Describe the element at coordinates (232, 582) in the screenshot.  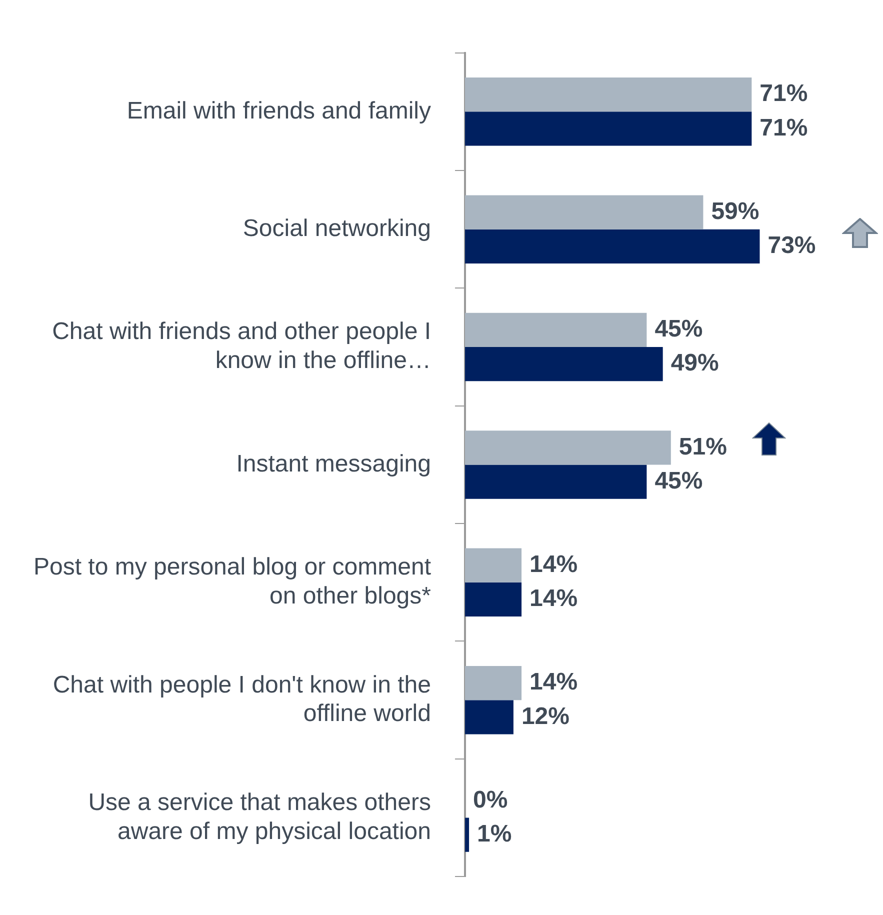
I see `y-tick-label: Post to my personal blog or comment on other blogs*` at that location.